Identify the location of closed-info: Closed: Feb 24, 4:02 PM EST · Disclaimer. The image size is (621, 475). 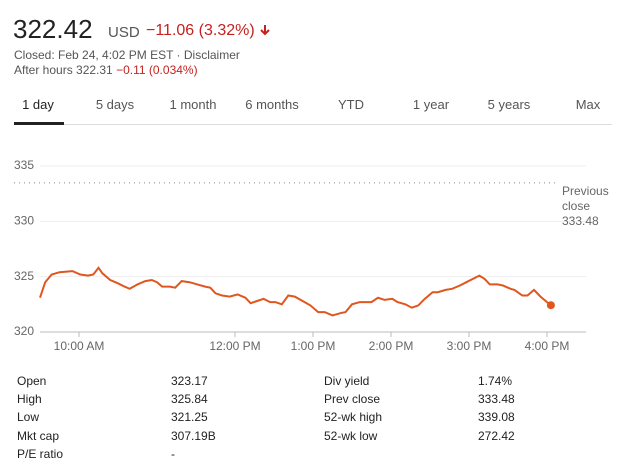
(127, 55).